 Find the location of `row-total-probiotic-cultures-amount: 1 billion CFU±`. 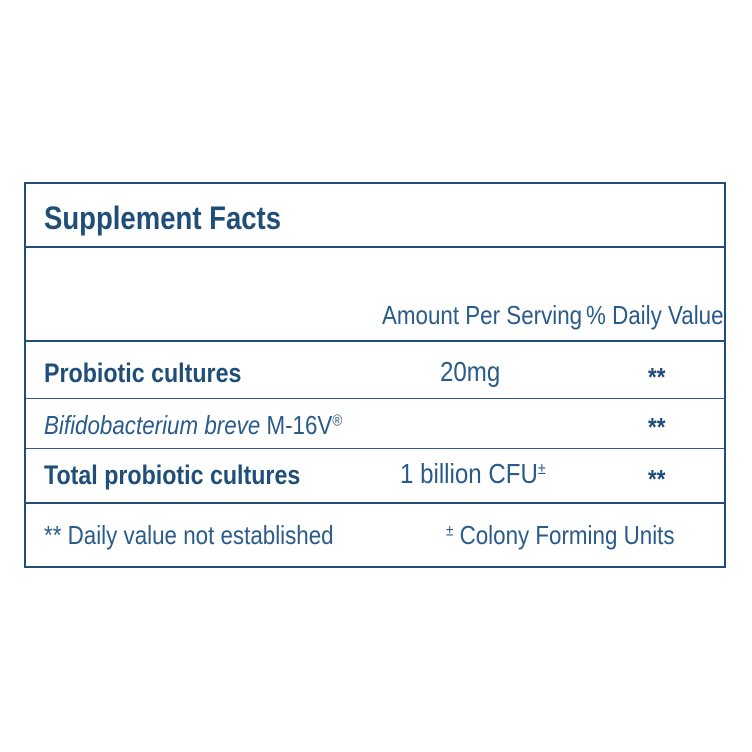

row-total-probiotic-cultures-amount: 1 billion CFU± is located at coordinates (473, 474).